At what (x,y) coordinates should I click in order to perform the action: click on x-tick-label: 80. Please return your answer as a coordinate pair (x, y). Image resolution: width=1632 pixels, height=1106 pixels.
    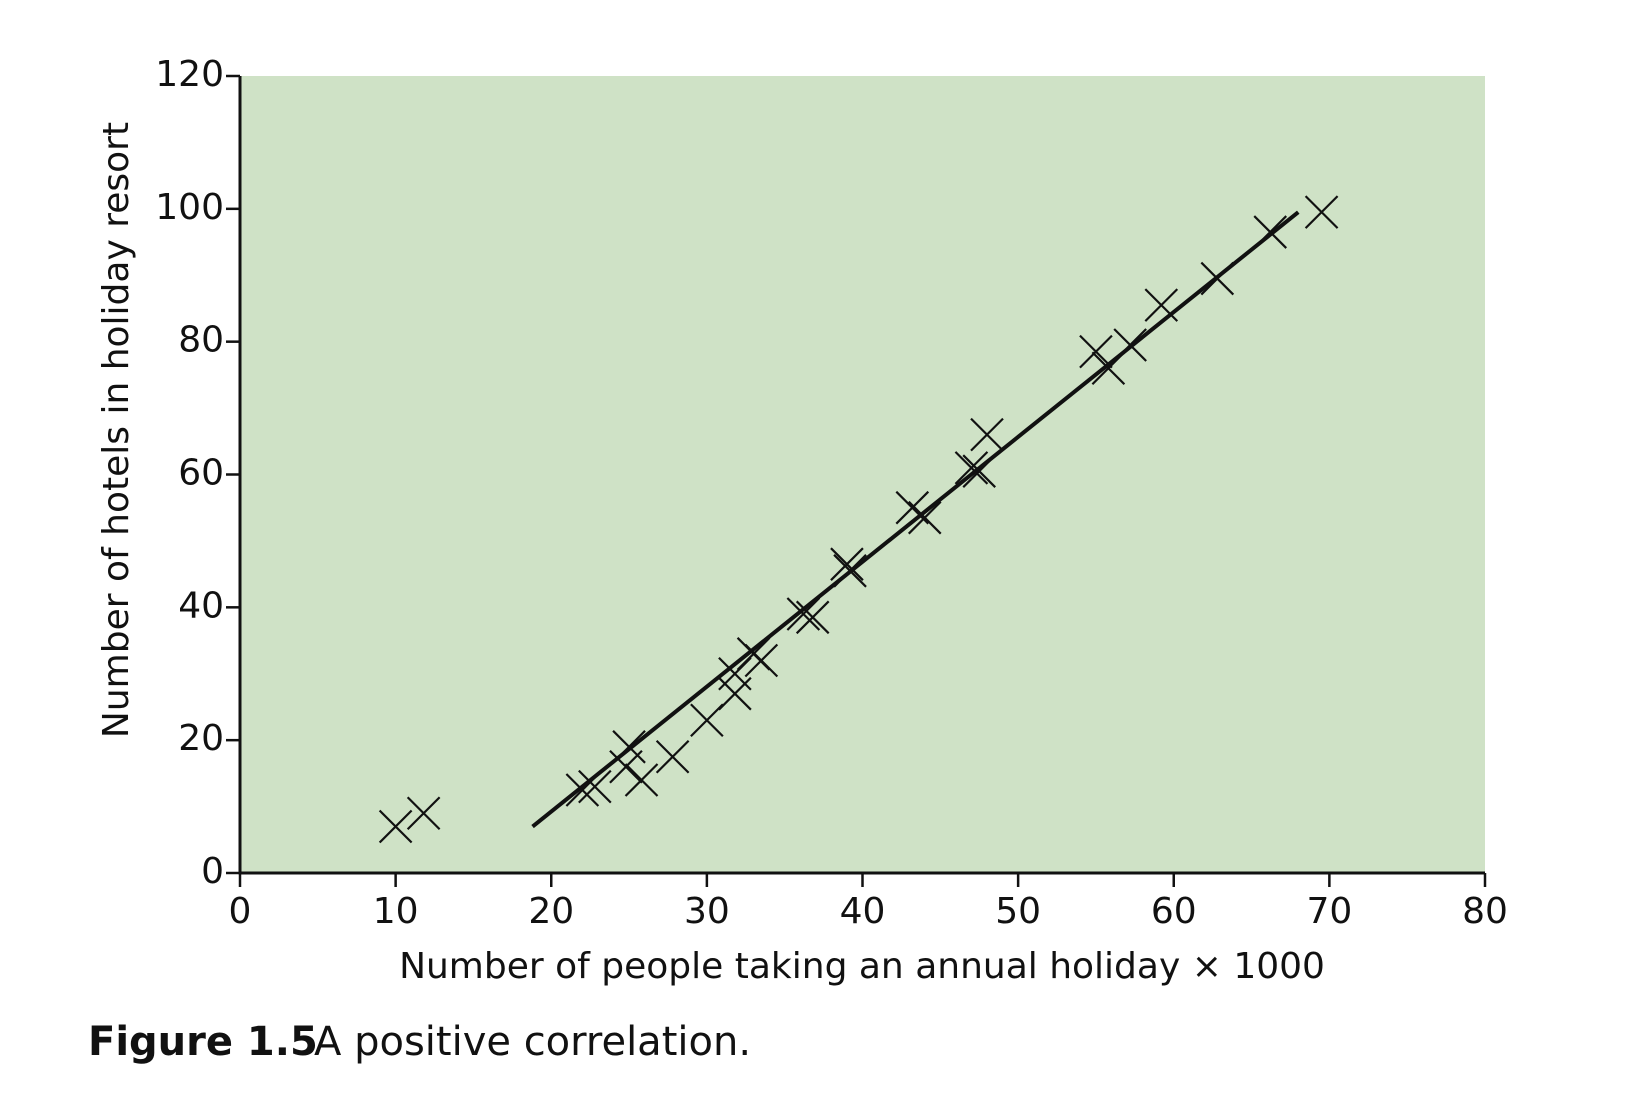
    Looking at the image, I should click on (1485, 911).